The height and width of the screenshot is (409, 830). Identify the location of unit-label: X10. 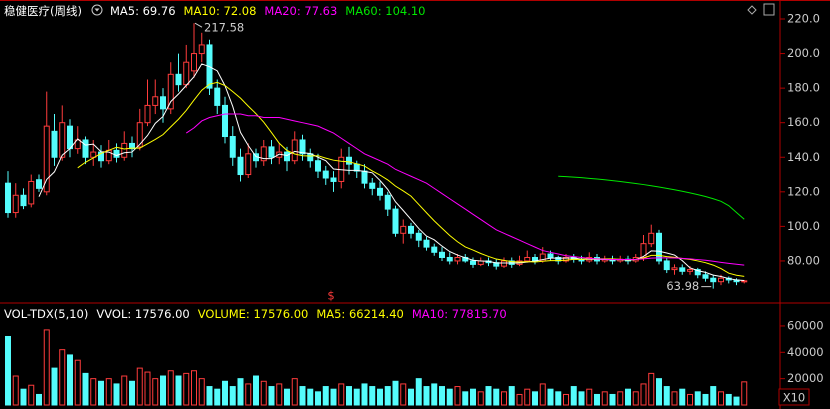
(794, 398).